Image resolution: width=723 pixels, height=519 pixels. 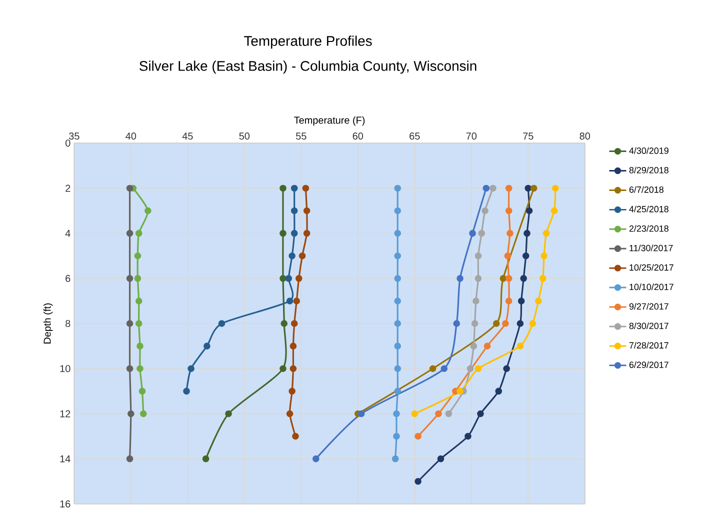 I want to click on chart-subtitle: Silver Lake (East Basin) - Columbia County, Wisconsin, so click(x=308, y=67).